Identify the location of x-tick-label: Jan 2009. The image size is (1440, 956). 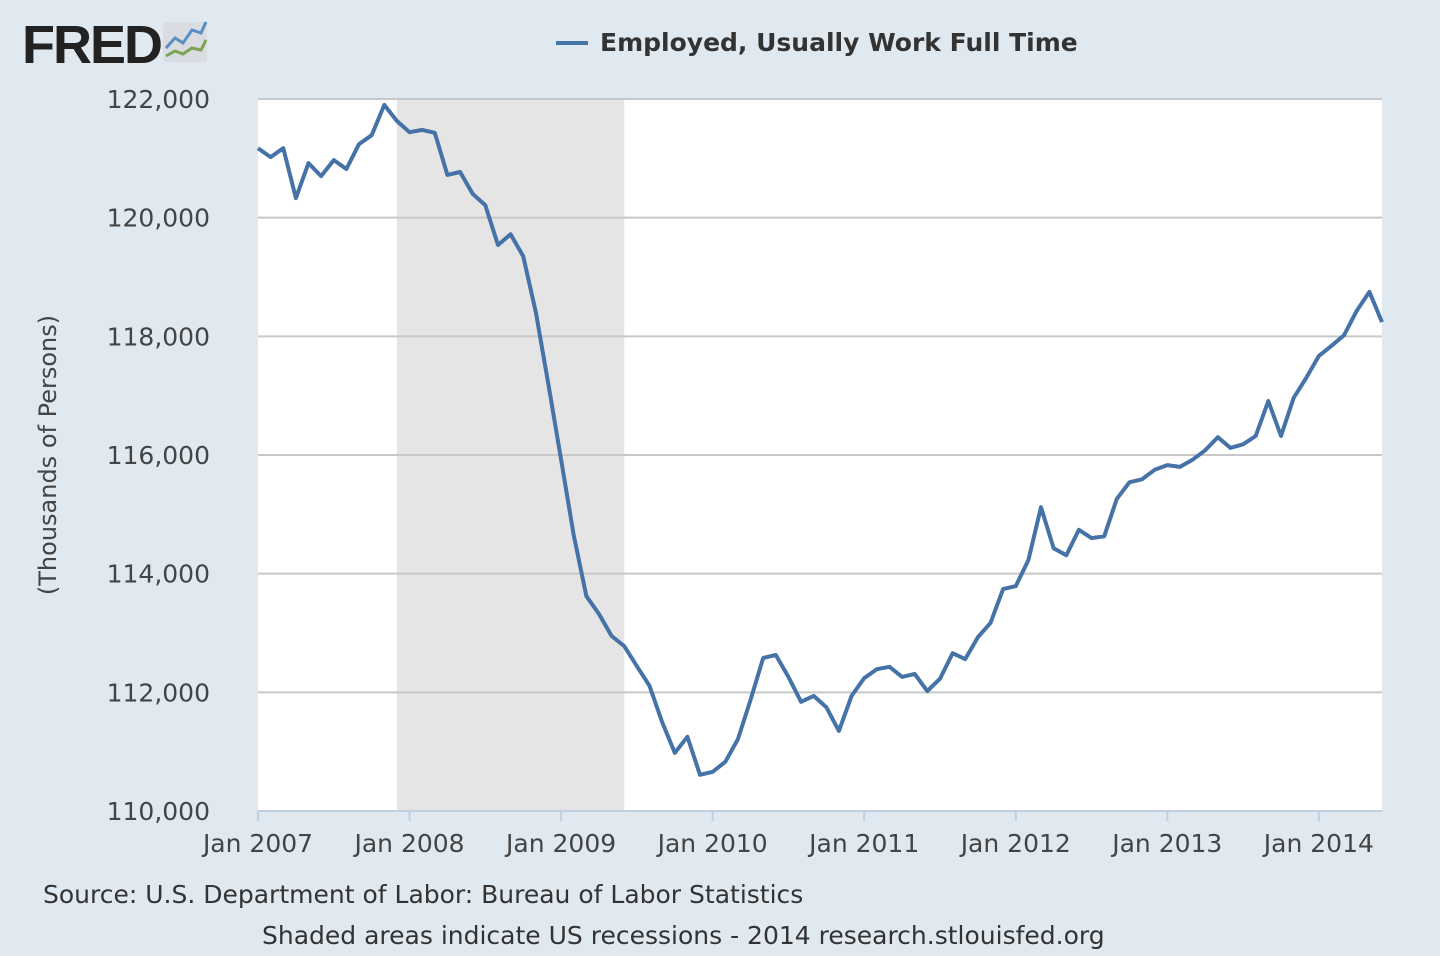
(560, 843).